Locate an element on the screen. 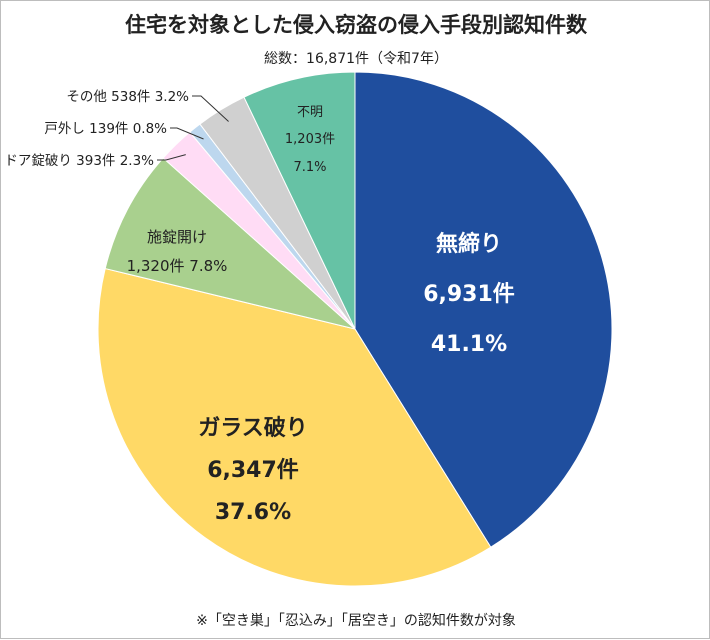 This screenshot has width=710, height=640. slice-label-施錠開け-count: 1,320件 7.8% is located at coordinates (177, 266).